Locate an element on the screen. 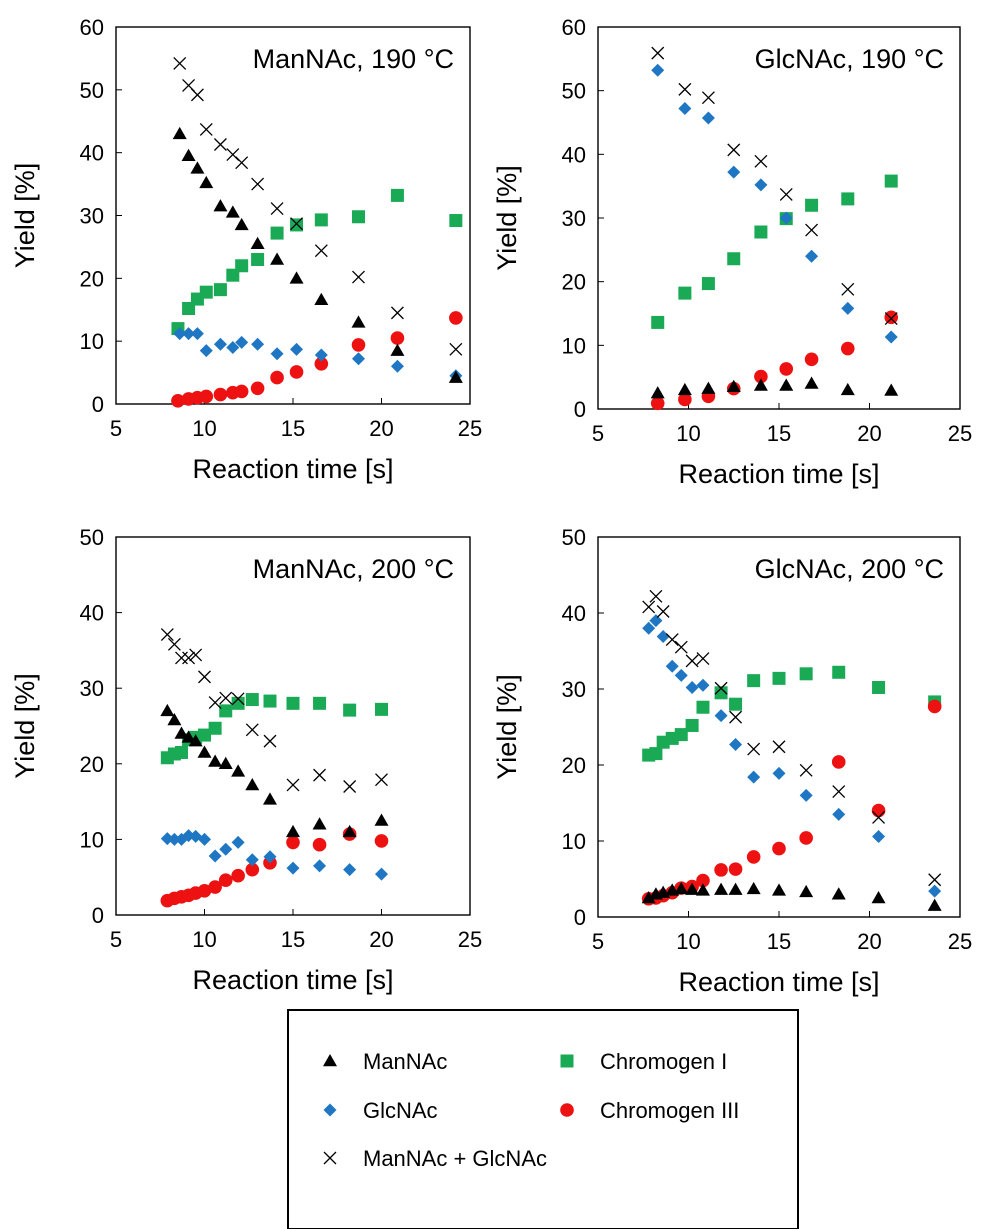 The height and width of the screenshot is (1229, 987). legend-entry: GlcNAc is located at coordinates (380, 1110).